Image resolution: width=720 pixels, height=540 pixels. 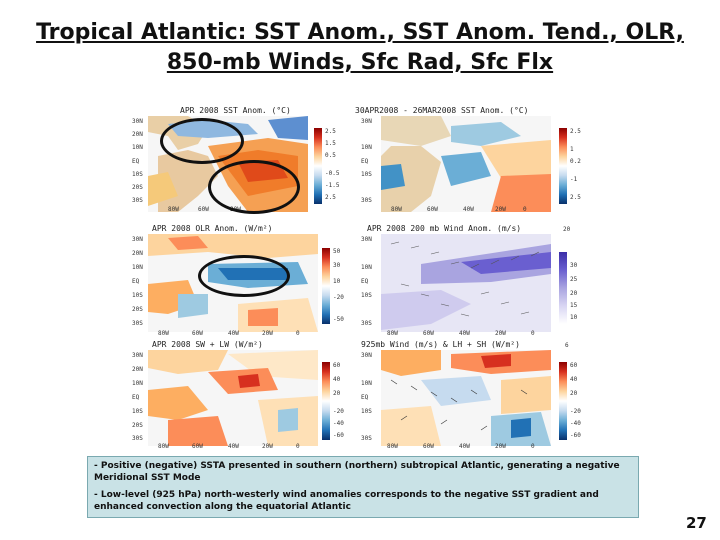 I want to click on page-number: 27, so click(x=696, y=523).